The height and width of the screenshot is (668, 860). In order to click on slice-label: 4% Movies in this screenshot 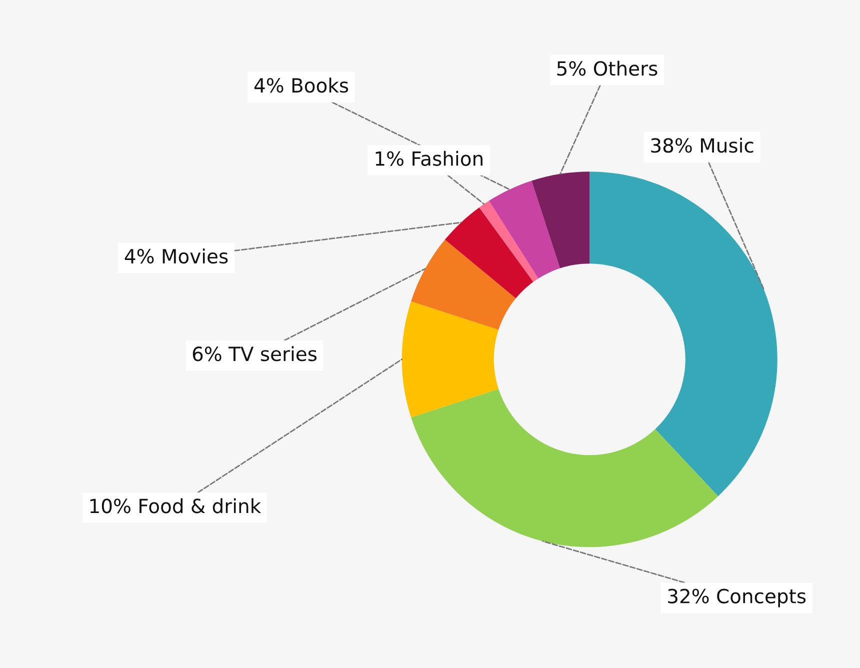, I will do `click(176, 256)`.